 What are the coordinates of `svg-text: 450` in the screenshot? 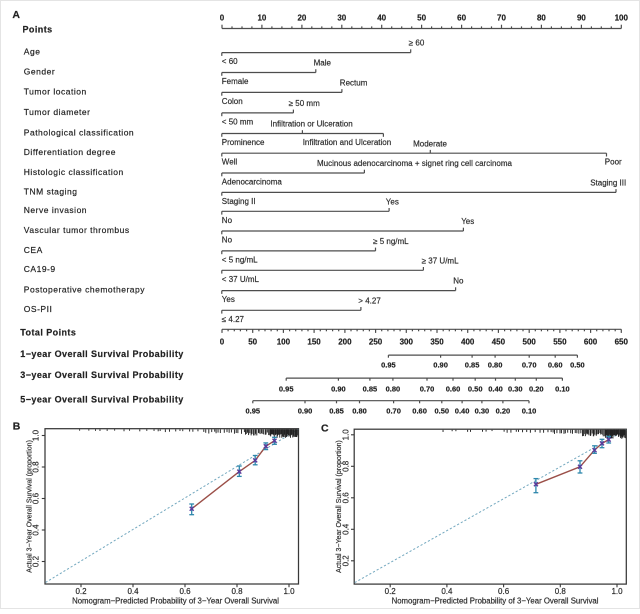 It's located at (499, 342).